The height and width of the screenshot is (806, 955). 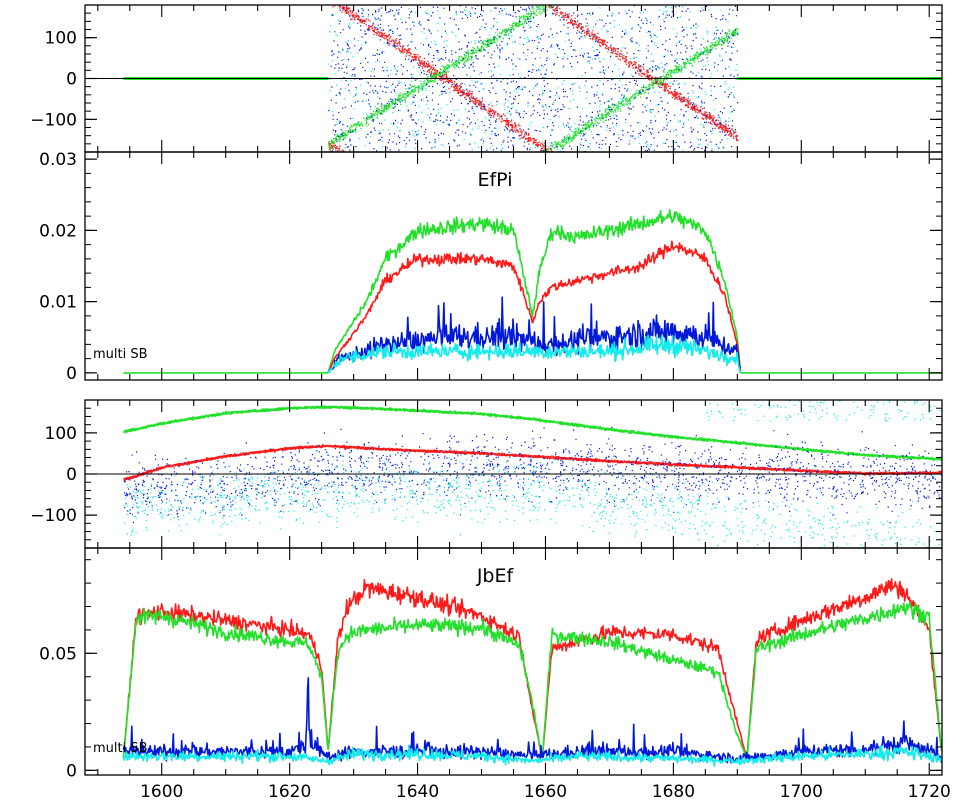 I want to click on panel-0-ytick-label: 100, so click(x=61, y=39).